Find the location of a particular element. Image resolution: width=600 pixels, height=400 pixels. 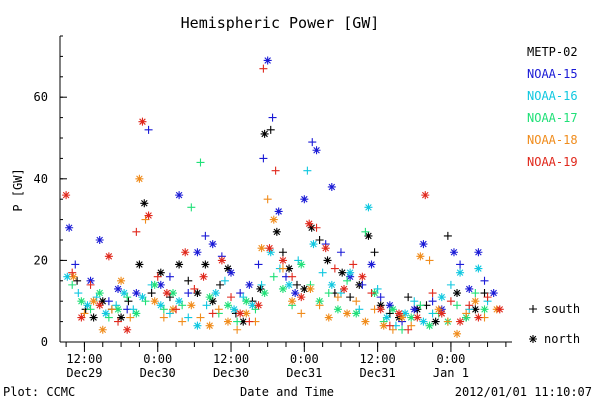

y-tick-label: 60 is located at coordinates (41, 97).